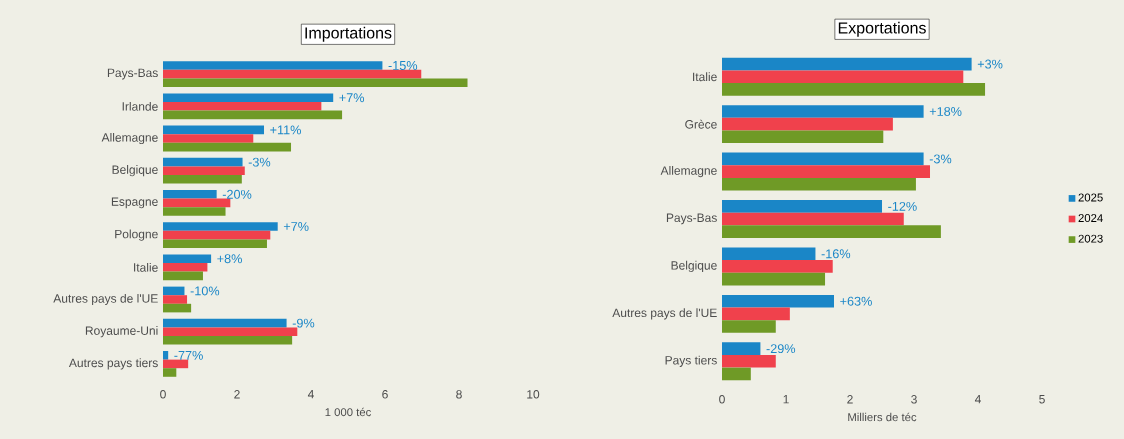  I want to click on annotation: +3%, so click(990, 64).